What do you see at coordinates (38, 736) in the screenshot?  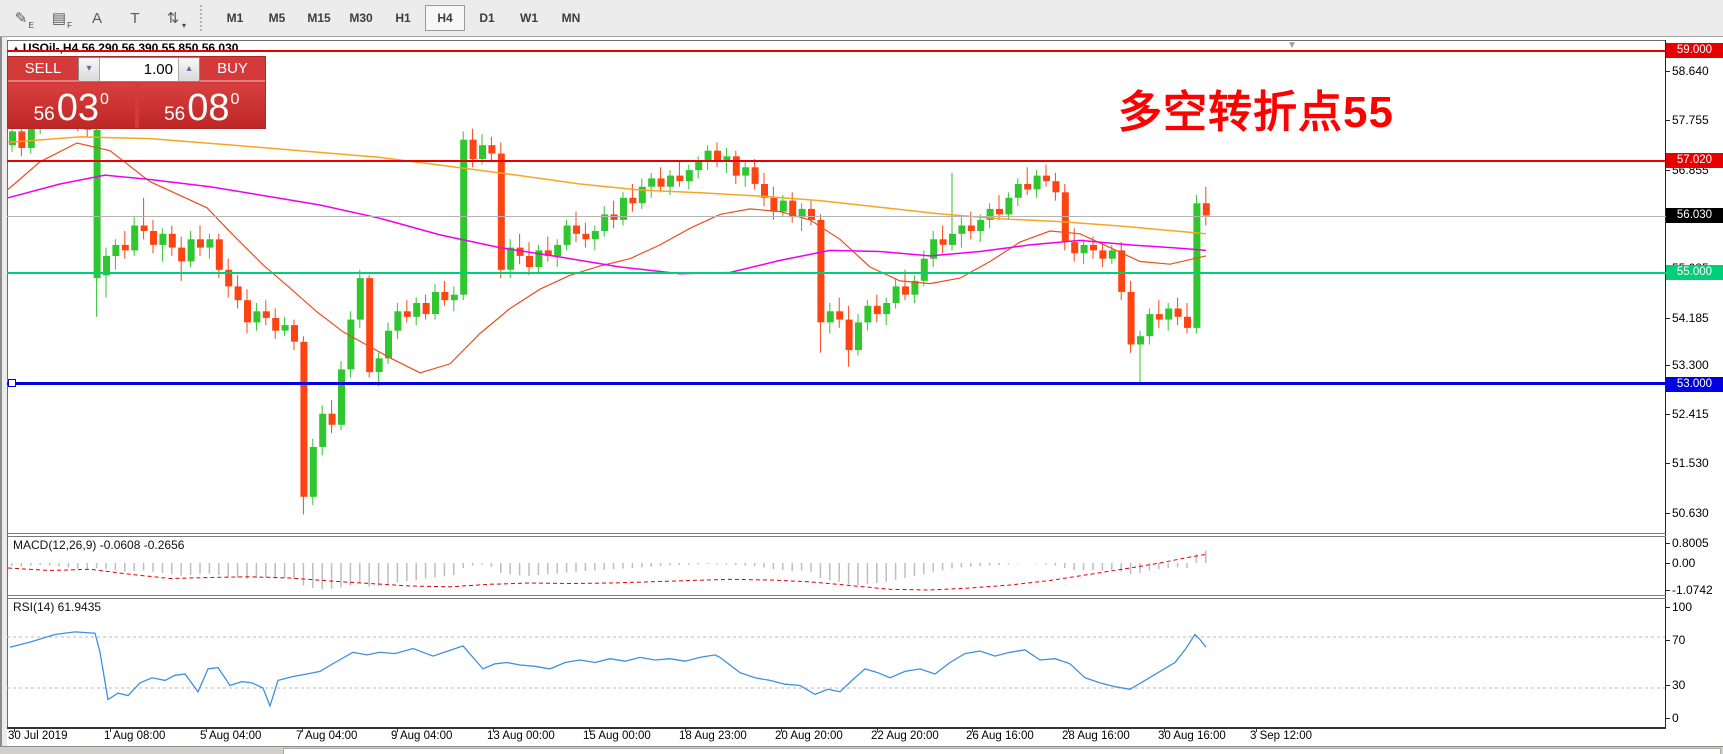 I see `time-tick-label: 30 Jul 2019` at bounding box center [38, 736].